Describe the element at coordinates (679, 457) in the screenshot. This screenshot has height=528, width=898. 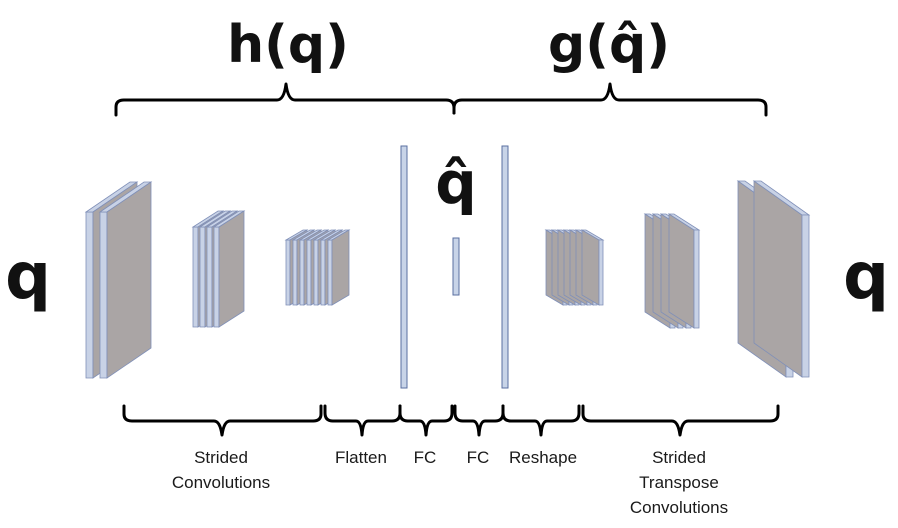
I see `strided-transpose-label-line1: Strided` at that location.